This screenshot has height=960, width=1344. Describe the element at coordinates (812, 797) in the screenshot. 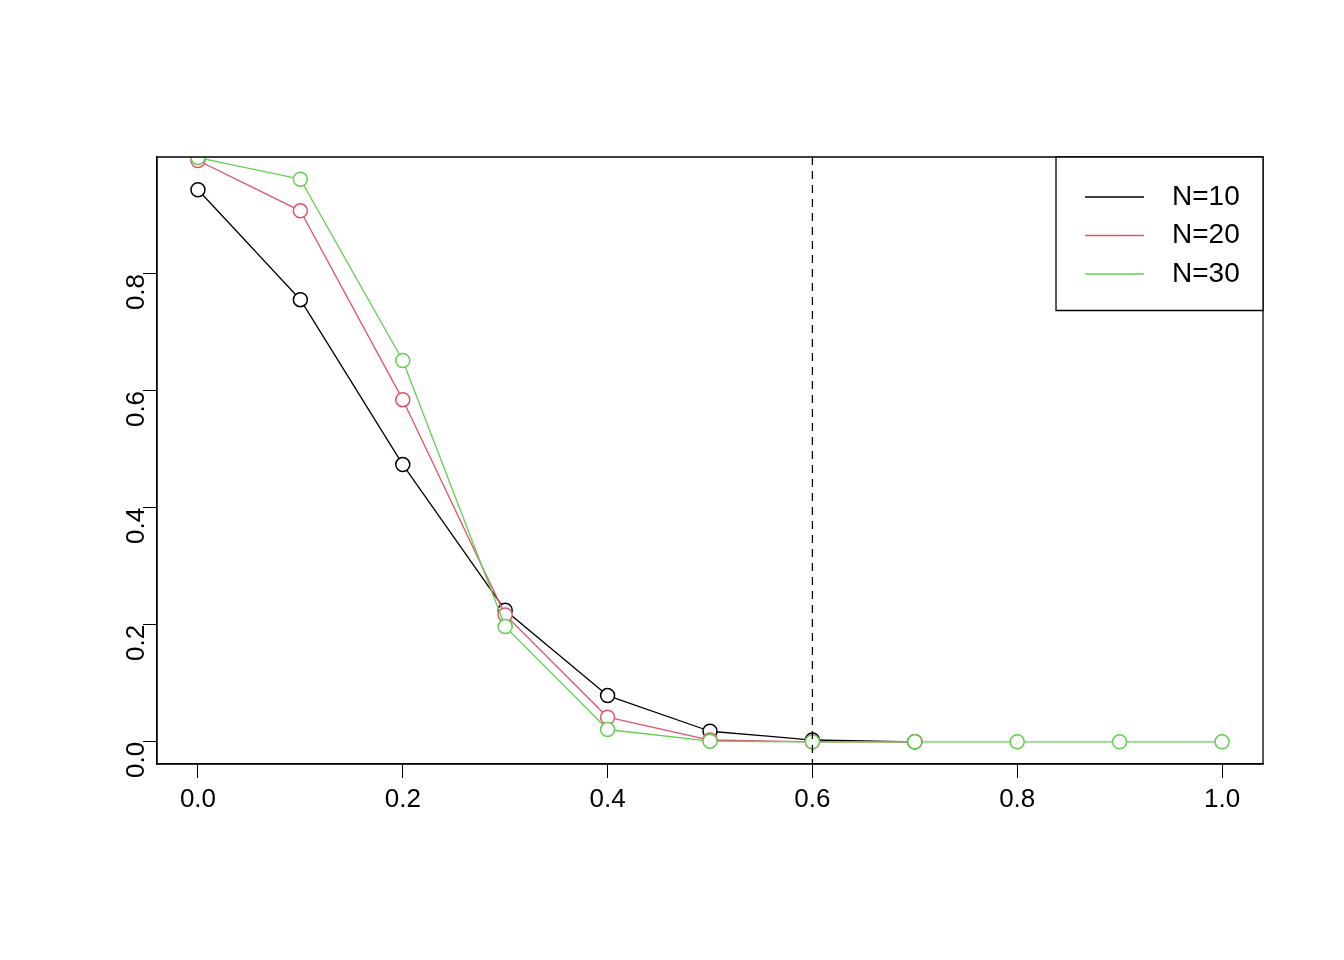

I see `x-tick-label: 0.6` at that location.